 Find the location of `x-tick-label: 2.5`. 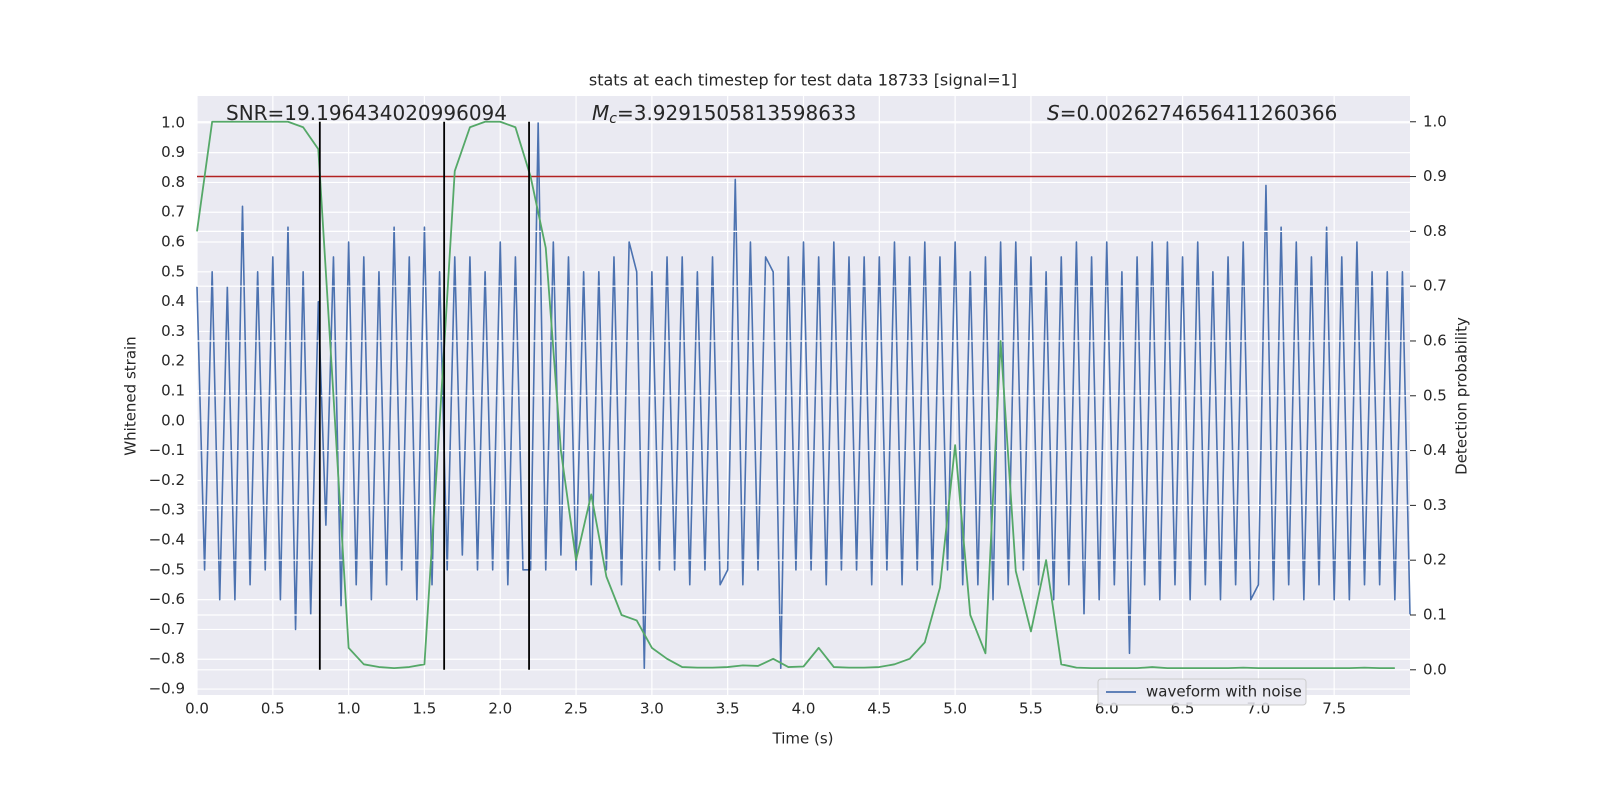

x-tick-label: 2.5 is located at coordinates (576, 709).